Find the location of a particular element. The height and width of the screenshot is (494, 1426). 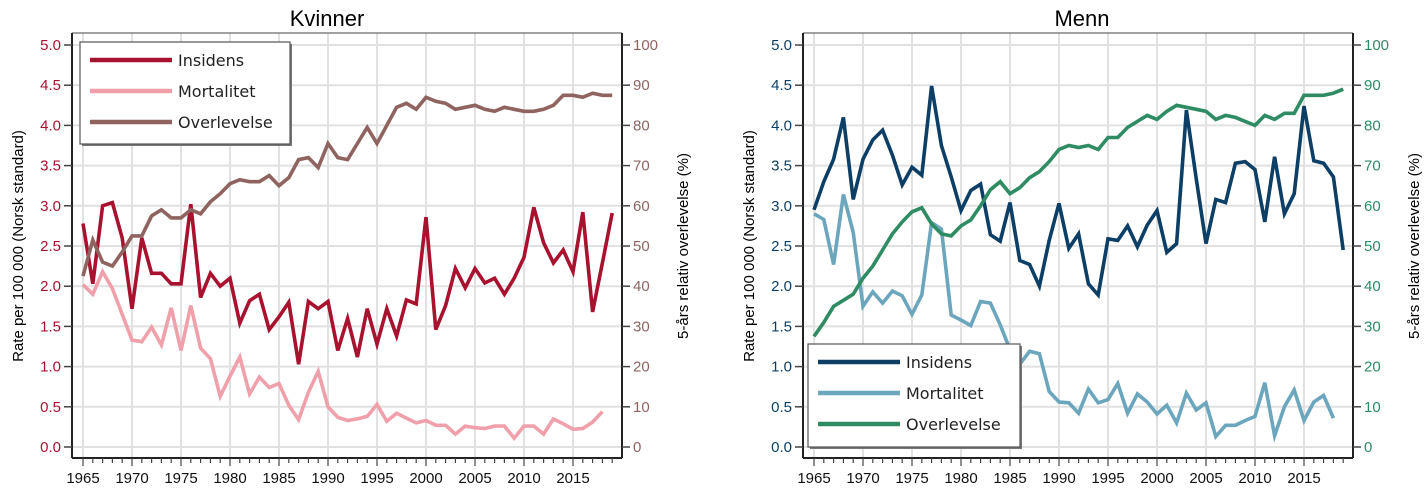

chart-title: Kvinner is located at coordinates (327, 18).